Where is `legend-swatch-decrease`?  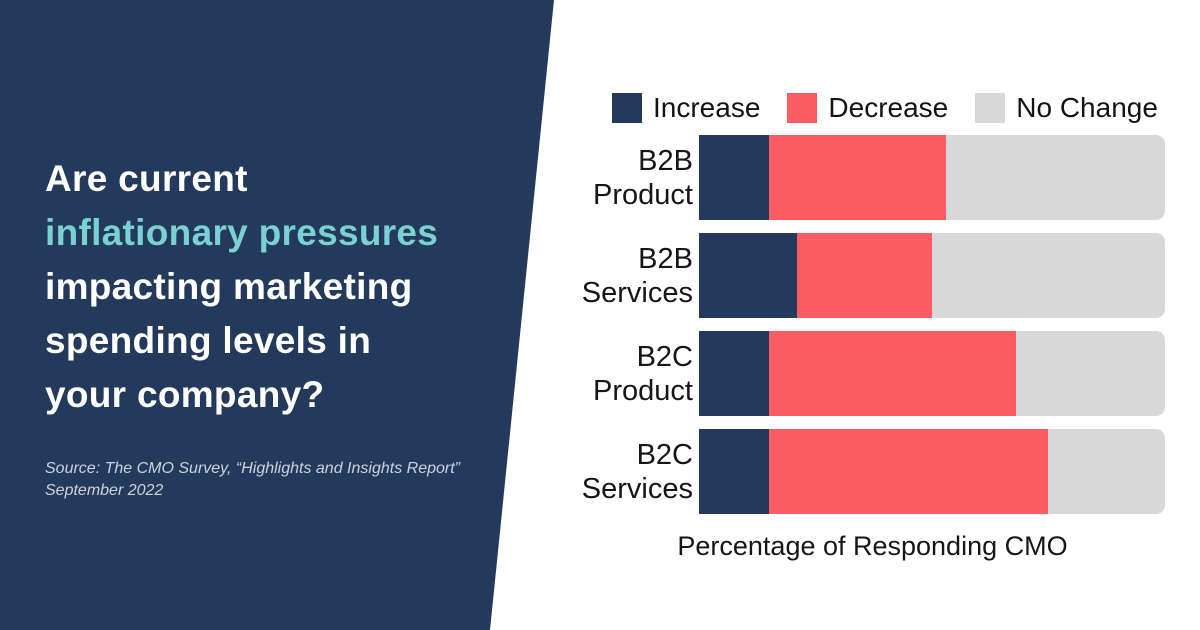
legend-swatch-decrease is located at coordinates (802, 108).